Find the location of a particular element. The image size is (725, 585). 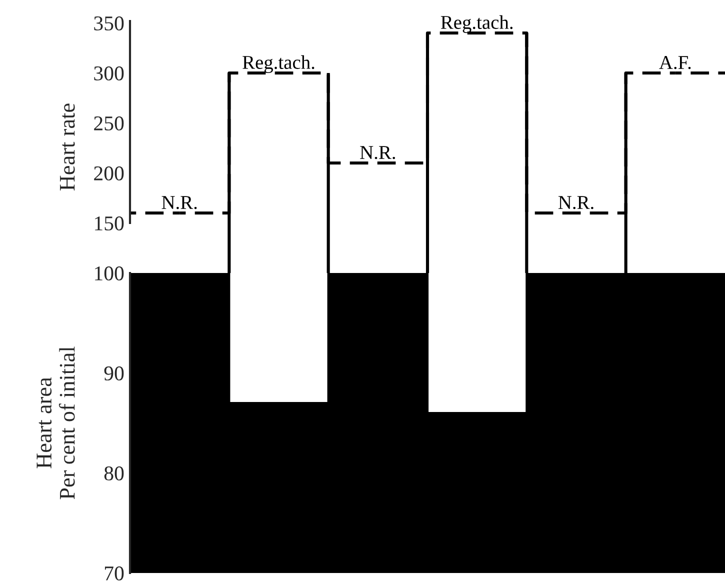

x-tick-label: A.F. is located at coordinates (675, 63).